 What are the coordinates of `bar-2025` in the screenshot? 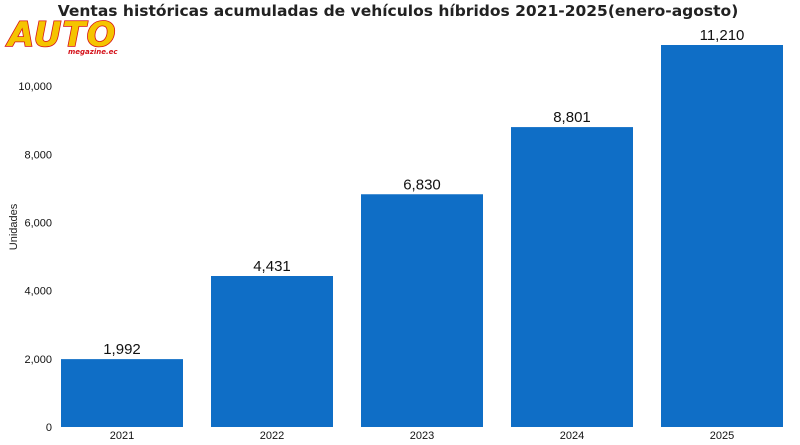 It's located at (722, 236).